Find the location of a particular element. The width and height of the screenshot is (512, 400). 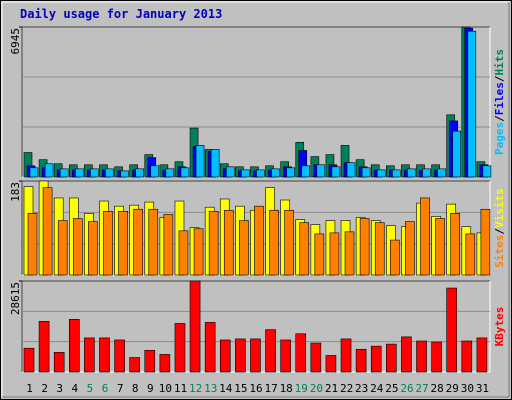

legend: Pages/Files/Hits is located at coordinates (499, 102).